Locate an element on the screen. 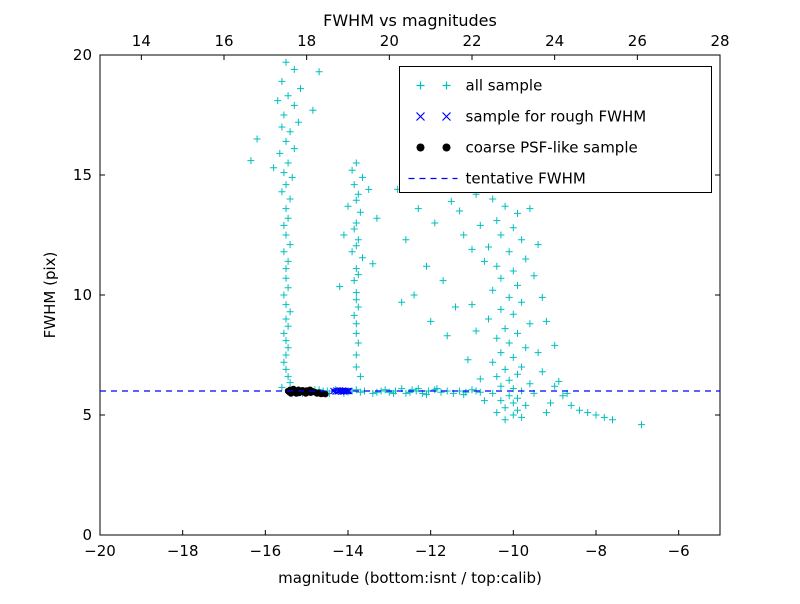  legend-label: coarse PSF-like sample is located at coordinates (552, 148).